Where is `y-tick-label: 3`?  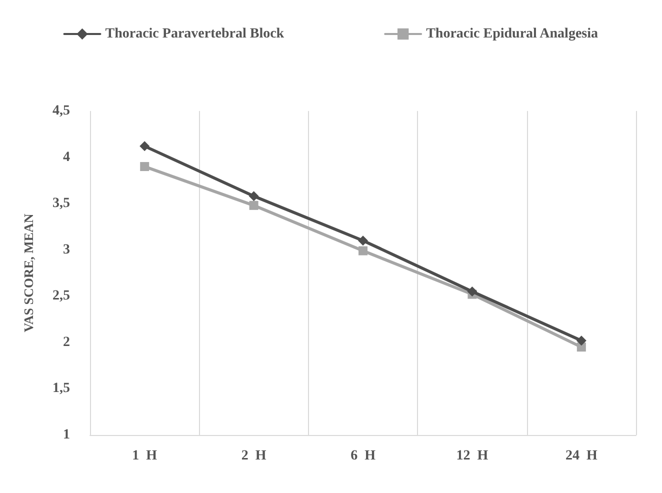
y-tick-label: 3 is located at coordinates (66, 250).